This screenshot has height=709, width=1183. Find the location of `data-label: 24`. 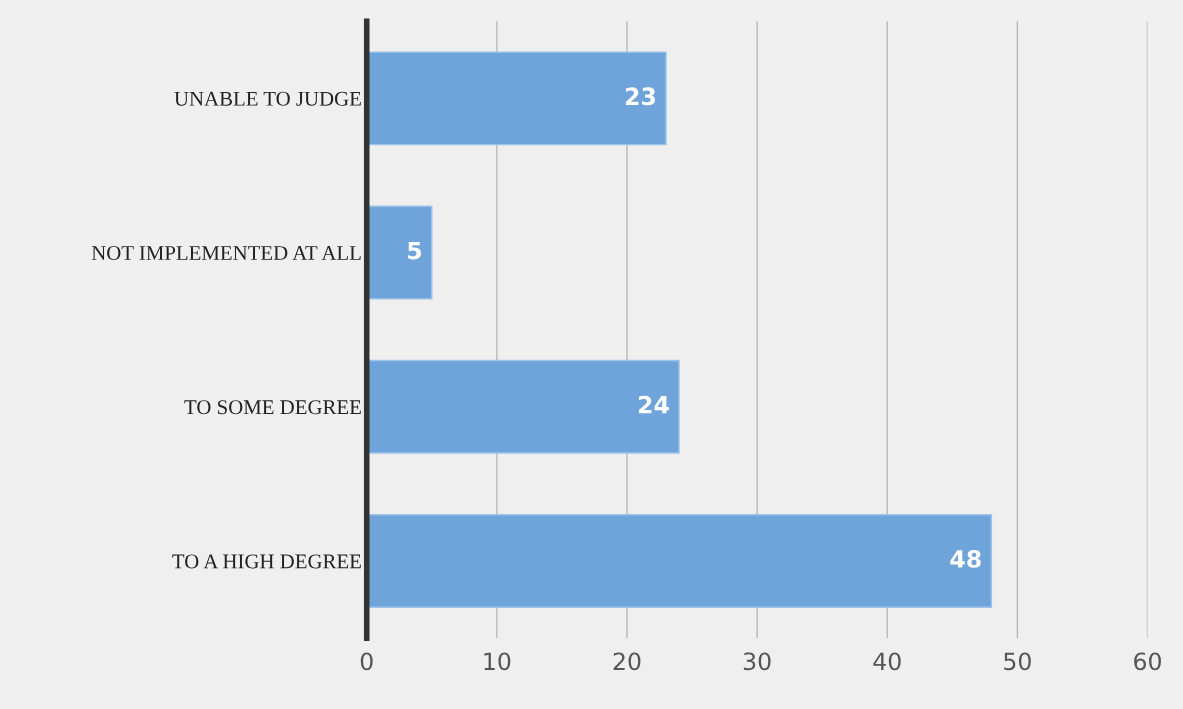

data-label: 24 is located at coordinates (653, 404).